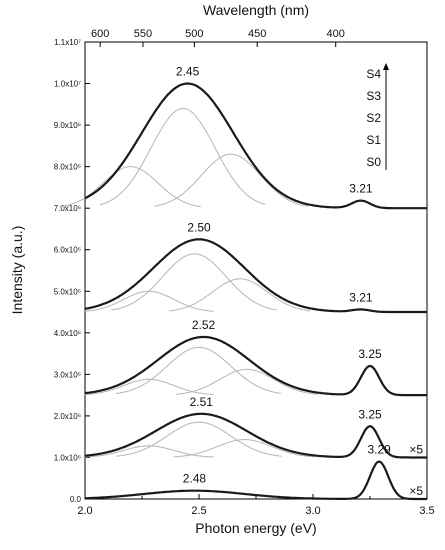 The width and height of the screenshot is (445, 550). Describe the element at coordinates (100, 34) in the screenshot. I see `top-tick-label: 600` at that location.